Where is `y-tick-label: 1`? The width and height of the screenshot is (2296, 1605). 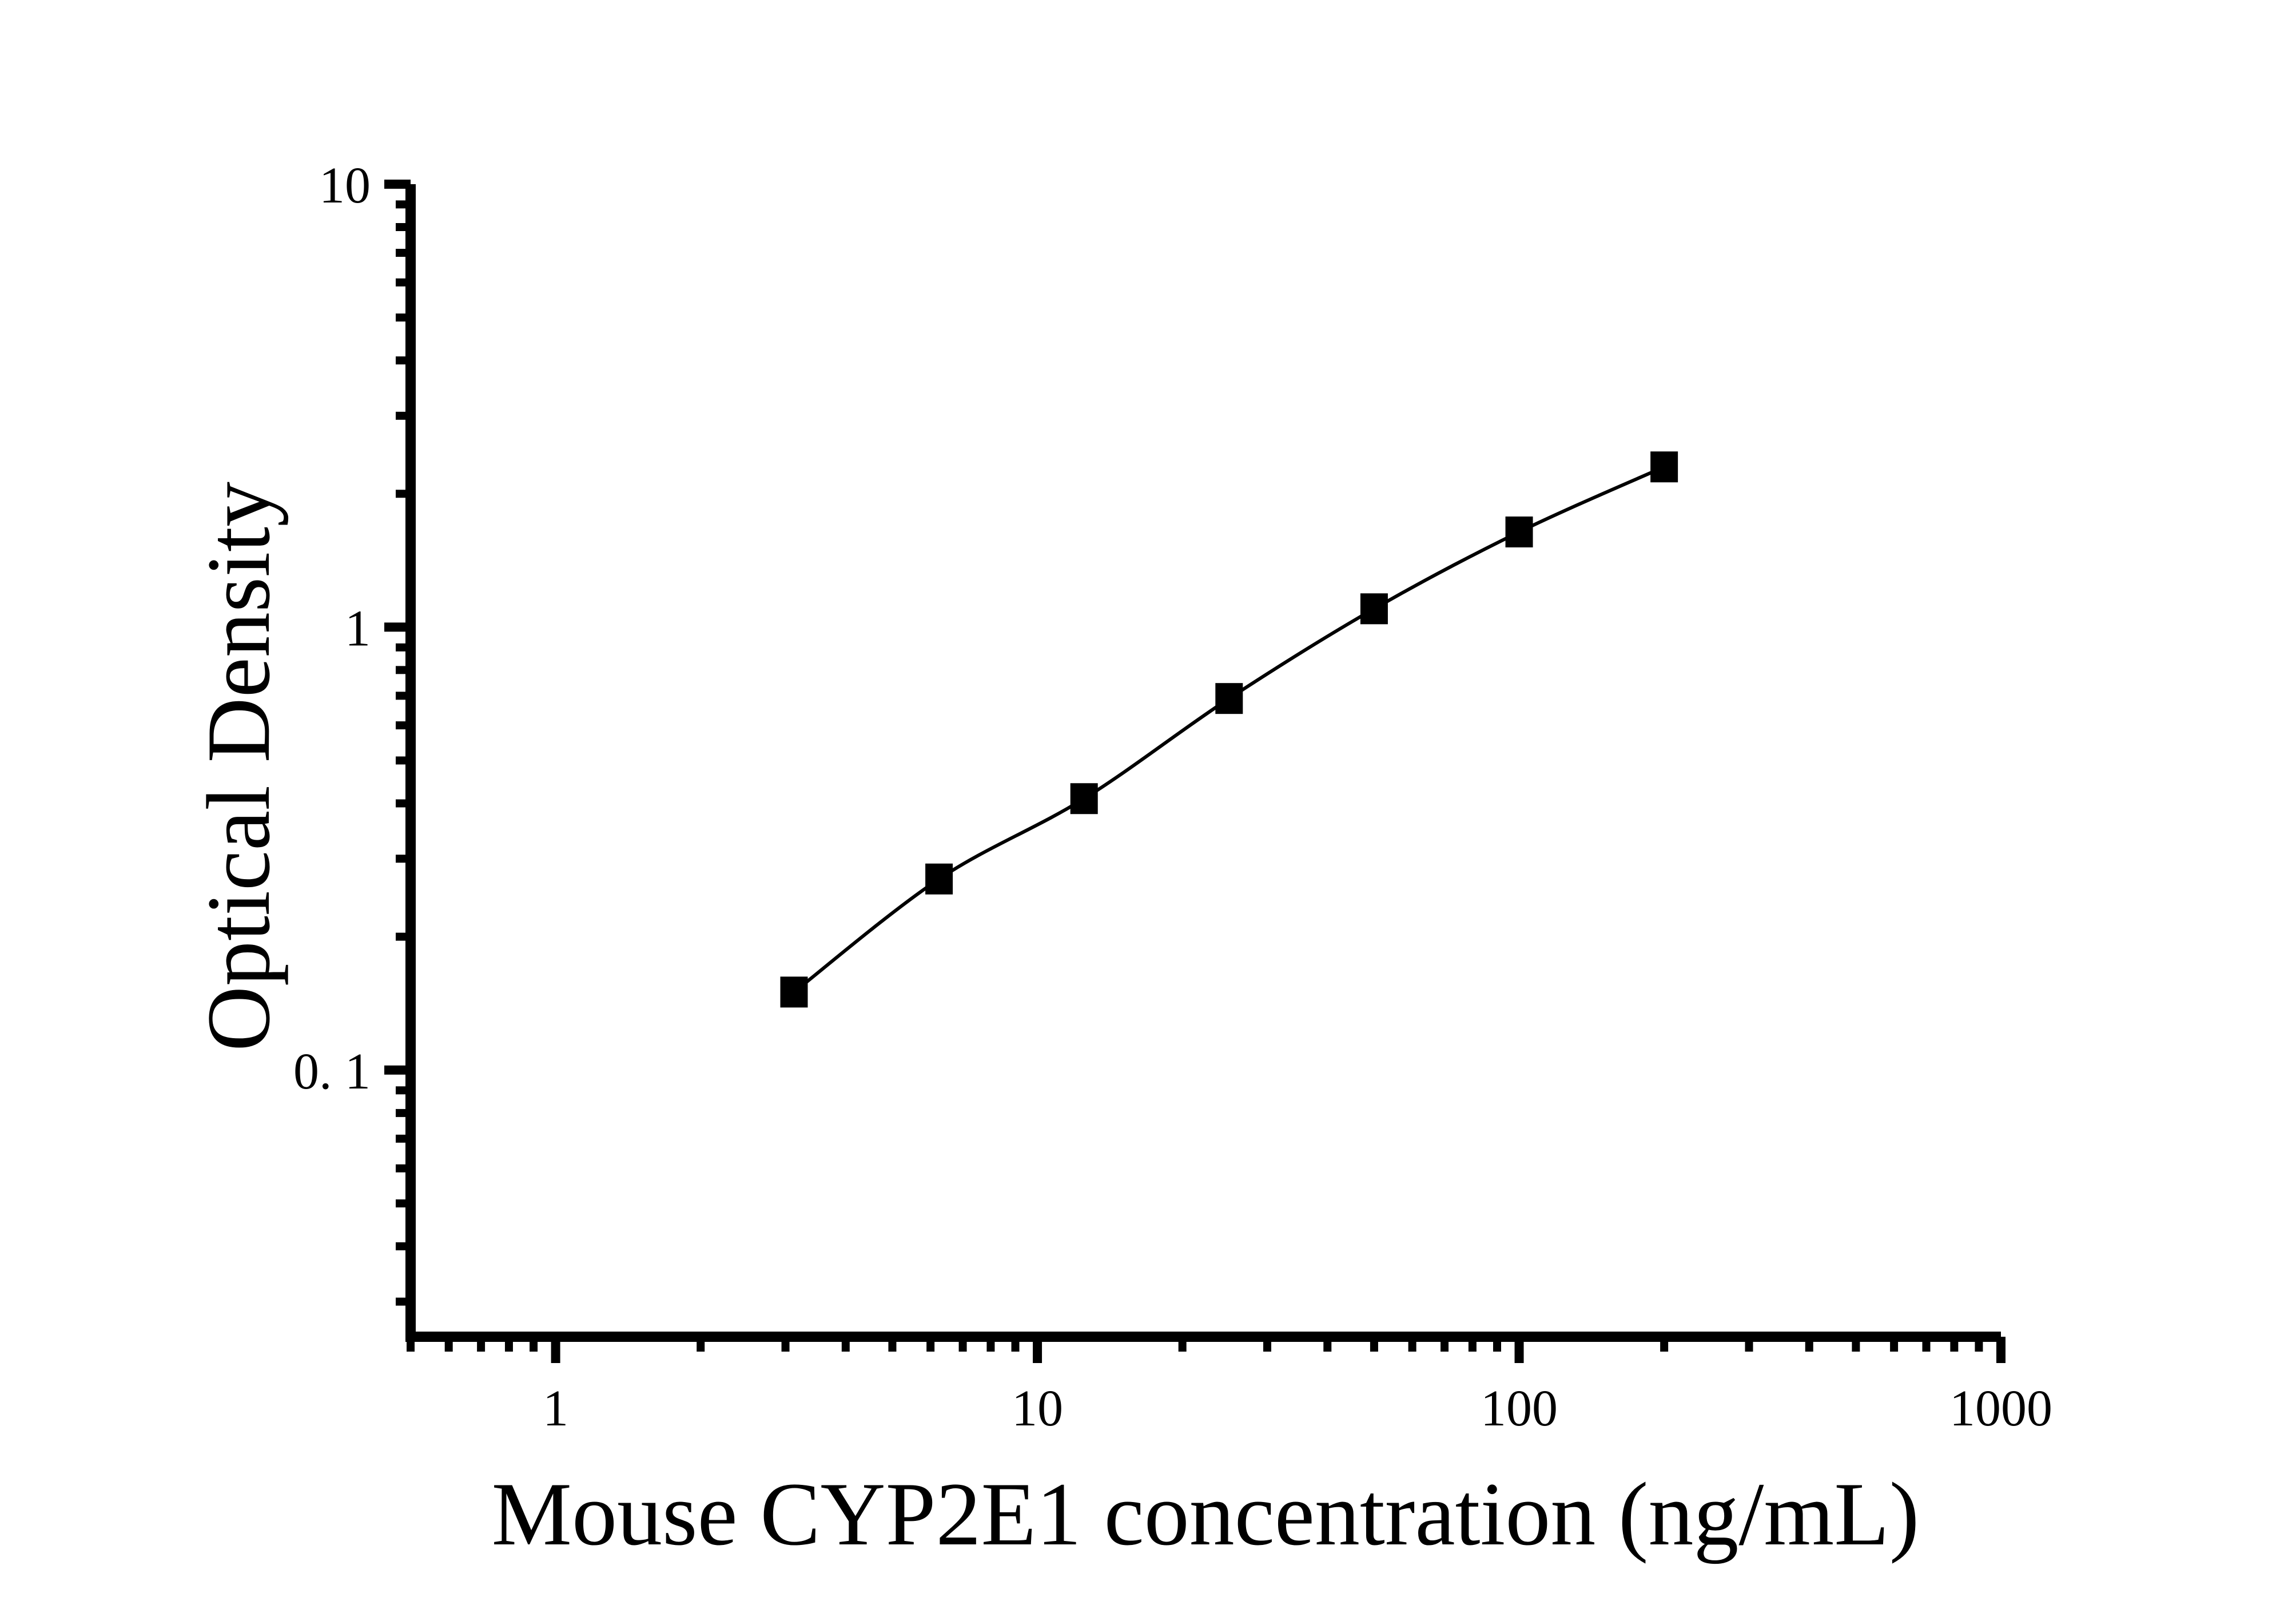 y-tick-label: 1 is located at coordinates (358, 628).